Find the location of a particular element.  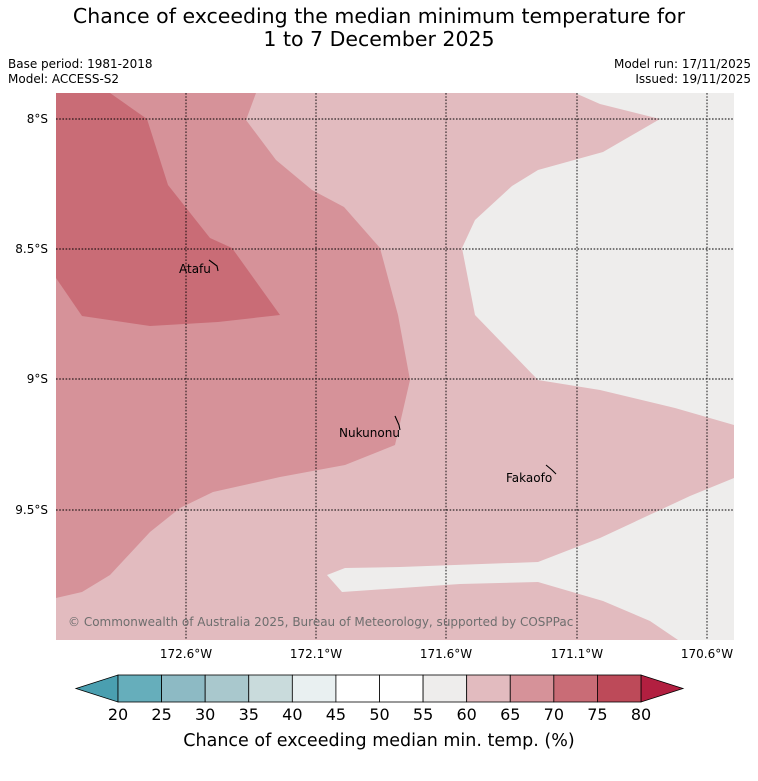

colorbar-tick-label: 30 is located at coordinates (205, 714).